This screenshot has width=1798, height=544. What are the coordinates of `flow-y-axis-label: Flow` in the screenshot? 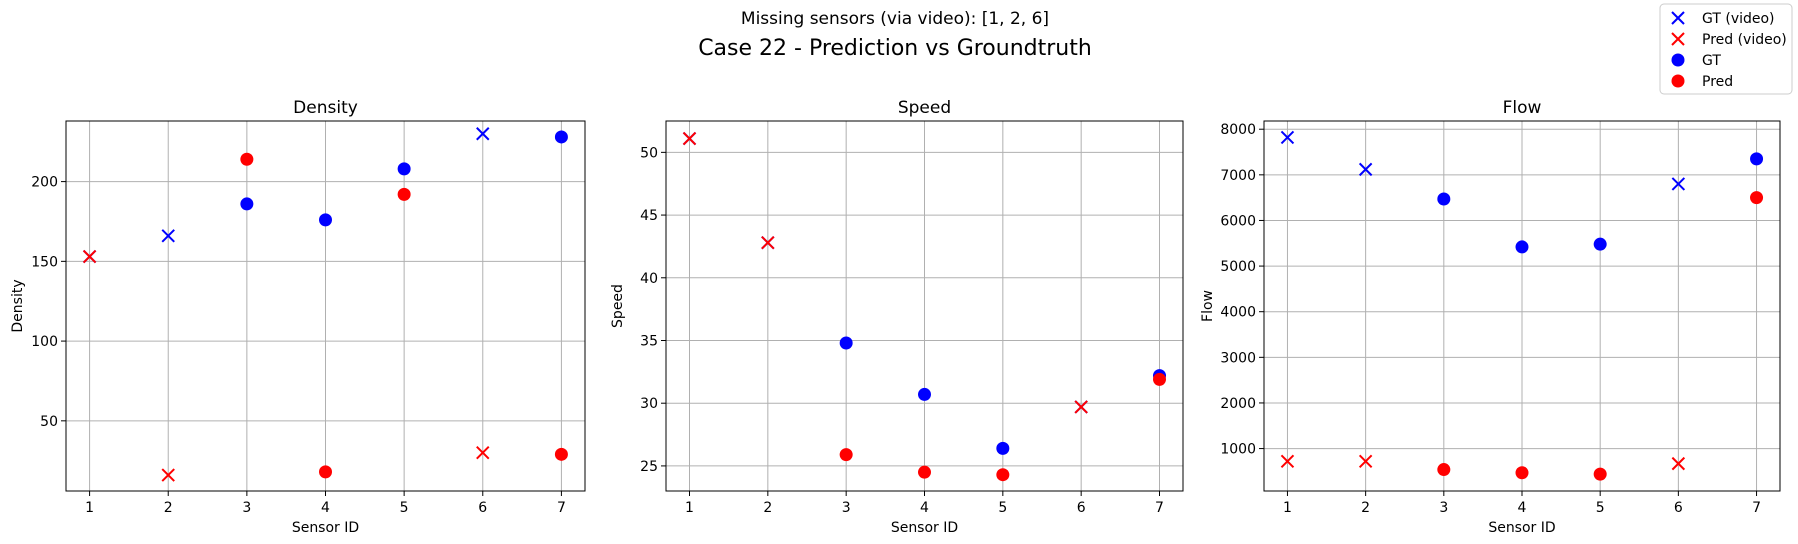 It's located at (1208, 306).